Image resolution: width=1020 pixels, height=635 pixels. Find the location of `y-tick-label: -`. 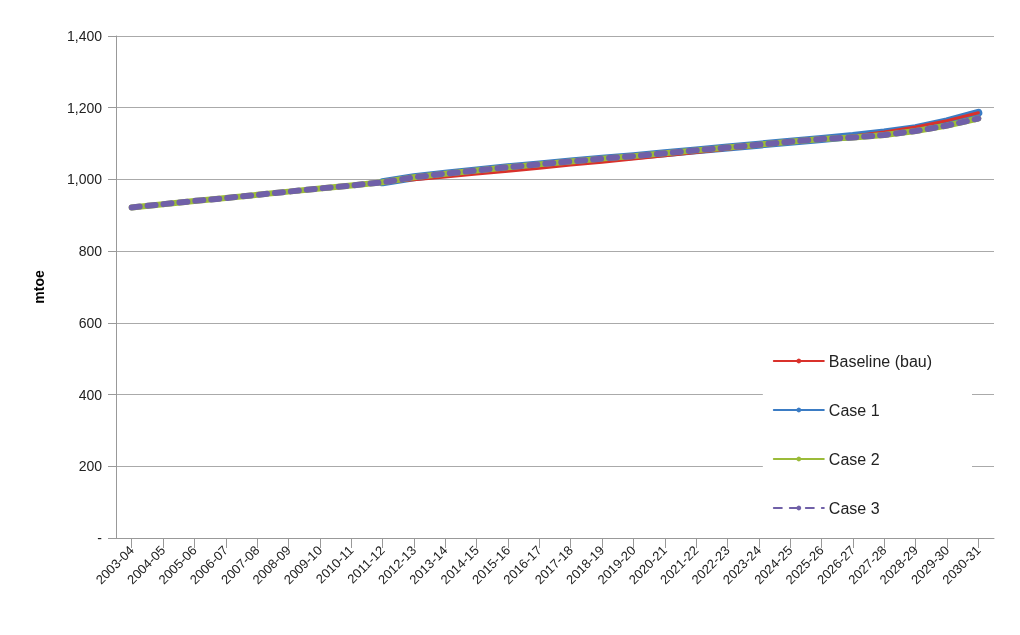

y-tick-label: - is located at coordinates (100, 538).